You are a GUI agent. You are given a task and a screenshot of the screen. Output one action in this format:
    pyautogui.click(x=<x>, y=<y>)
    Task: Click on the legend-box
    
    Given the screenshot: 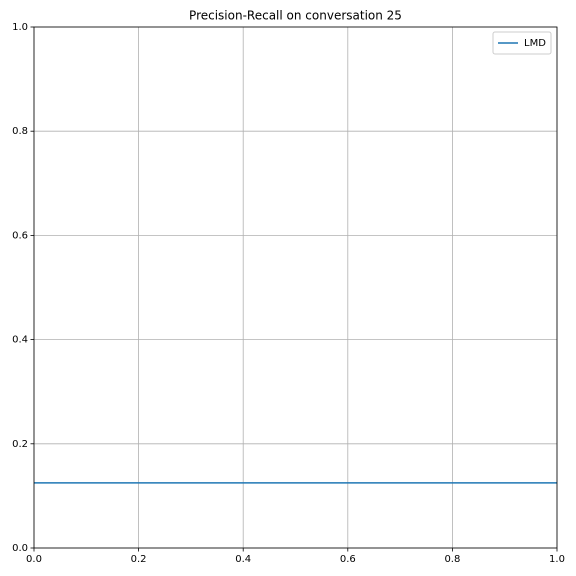 What is the action you would take?
    pyautogui.click(x=522, y=43)
    